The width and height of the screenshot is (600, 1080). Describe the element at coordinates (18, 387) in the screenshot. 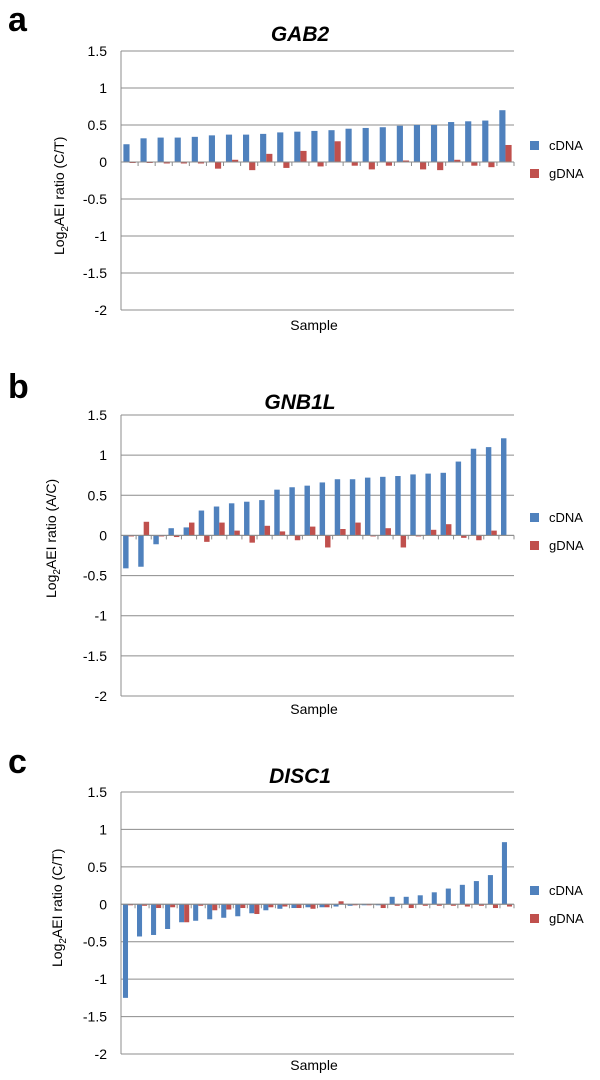

I see `panel-letter: b` at that location.